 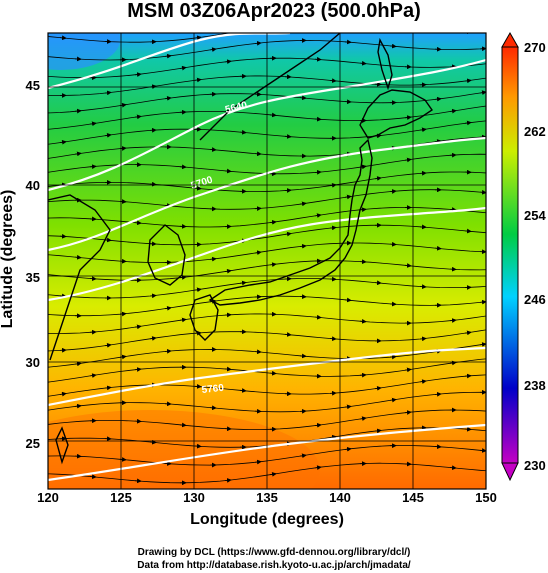 What do you see at coordinates (535, 131) in the screenshot?
I see `colorbar-tick-262: 262` at bounding box center [535, 131].